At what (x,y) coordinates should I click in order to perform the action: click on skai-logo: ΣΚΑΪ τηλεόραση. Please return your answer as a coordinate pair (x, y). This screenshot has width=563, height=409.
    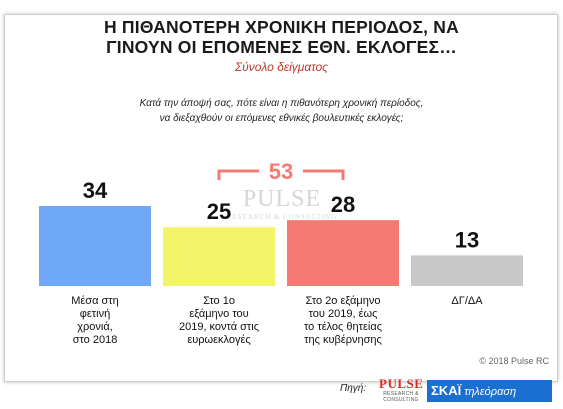
    Looking at the image, I should click on (489, 391).